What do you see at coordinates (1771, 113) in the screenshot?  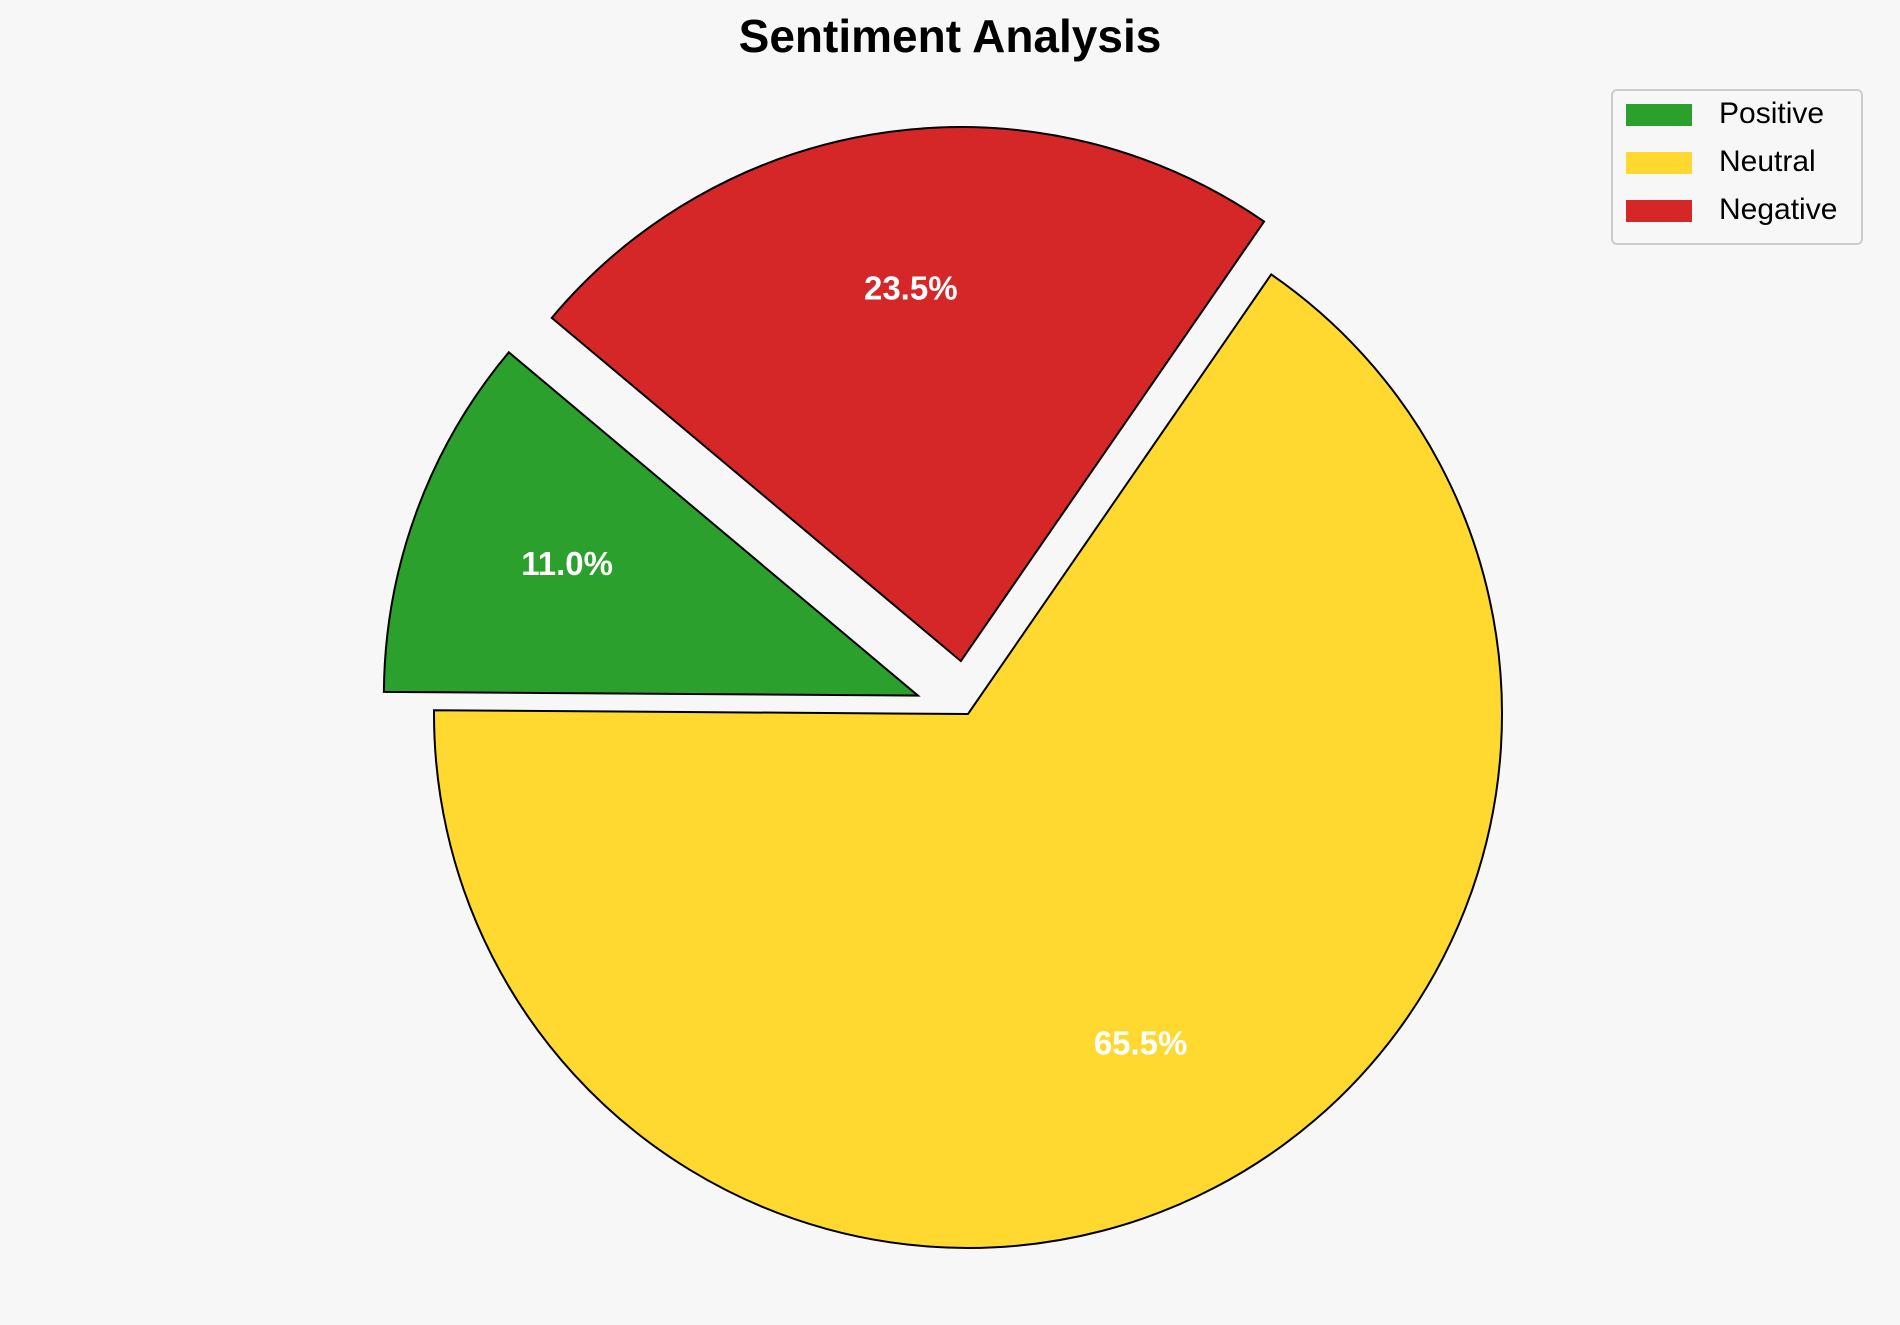 I see `legend-label: Positive` at bounding box center [1771, 113].